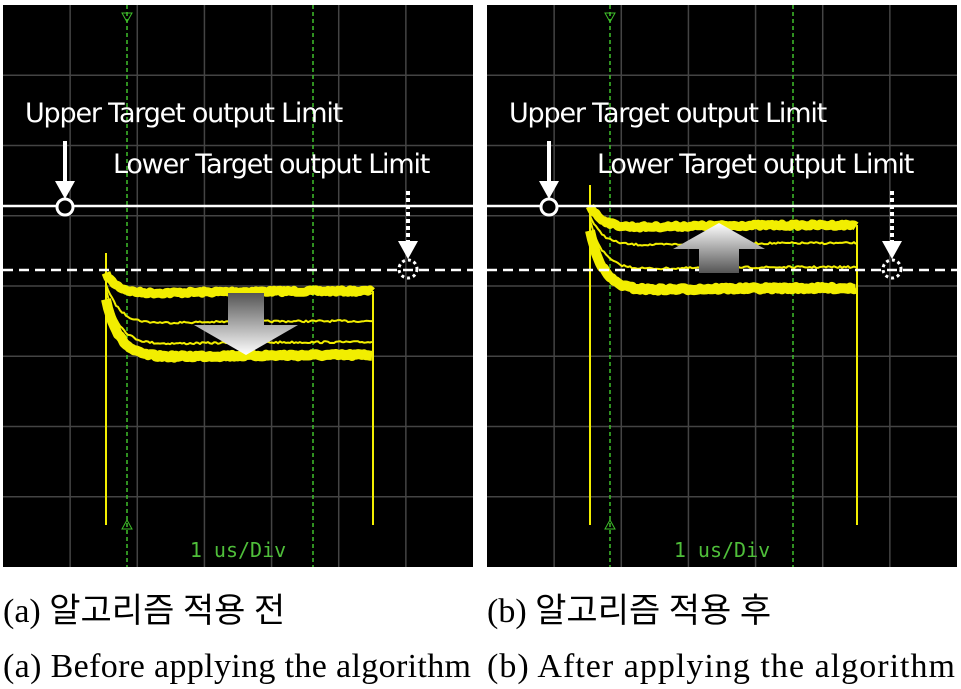 The width and height of the screenshot is (961, 689). I want to click on caption-korean: (b) 알고리즘 적용 후, so click(629, 611).